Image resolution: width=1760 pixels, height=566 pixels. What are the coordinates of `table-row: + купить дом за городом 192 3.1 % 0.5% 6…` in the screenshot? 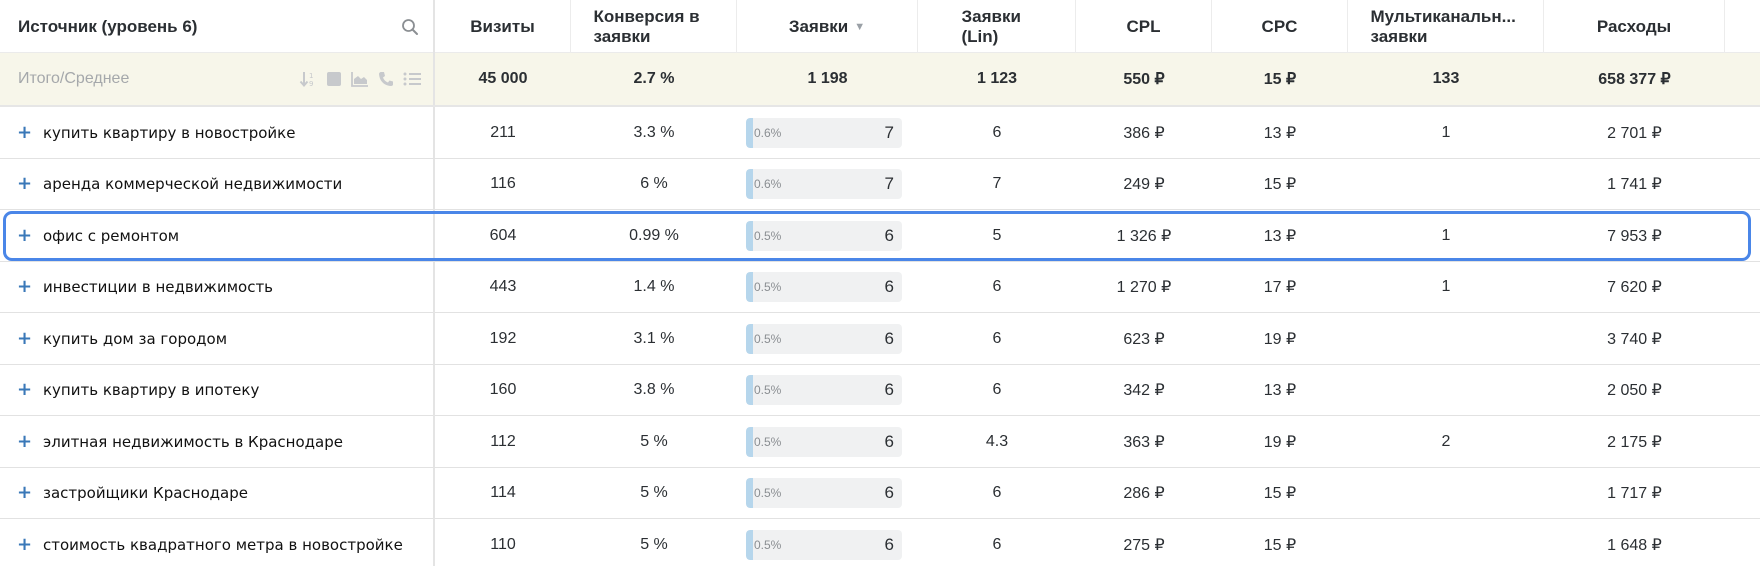 It's located at (880, 339).